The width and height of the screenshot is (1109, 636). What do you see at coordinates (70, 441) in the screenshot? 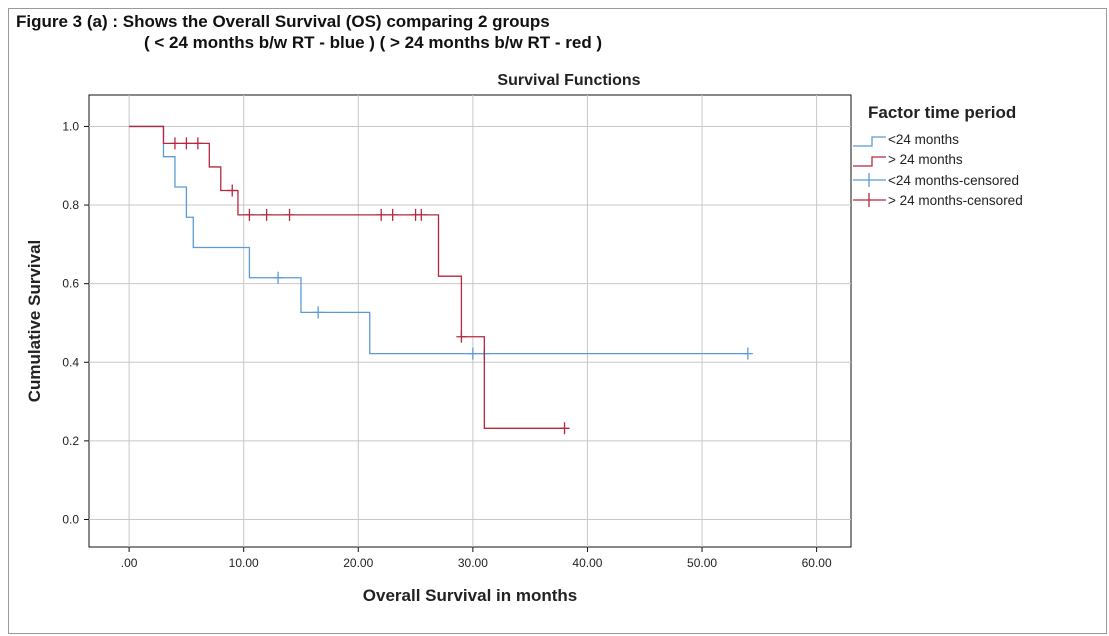
I see `y-tick-label: 0.2` at bounding box center [70, 441].